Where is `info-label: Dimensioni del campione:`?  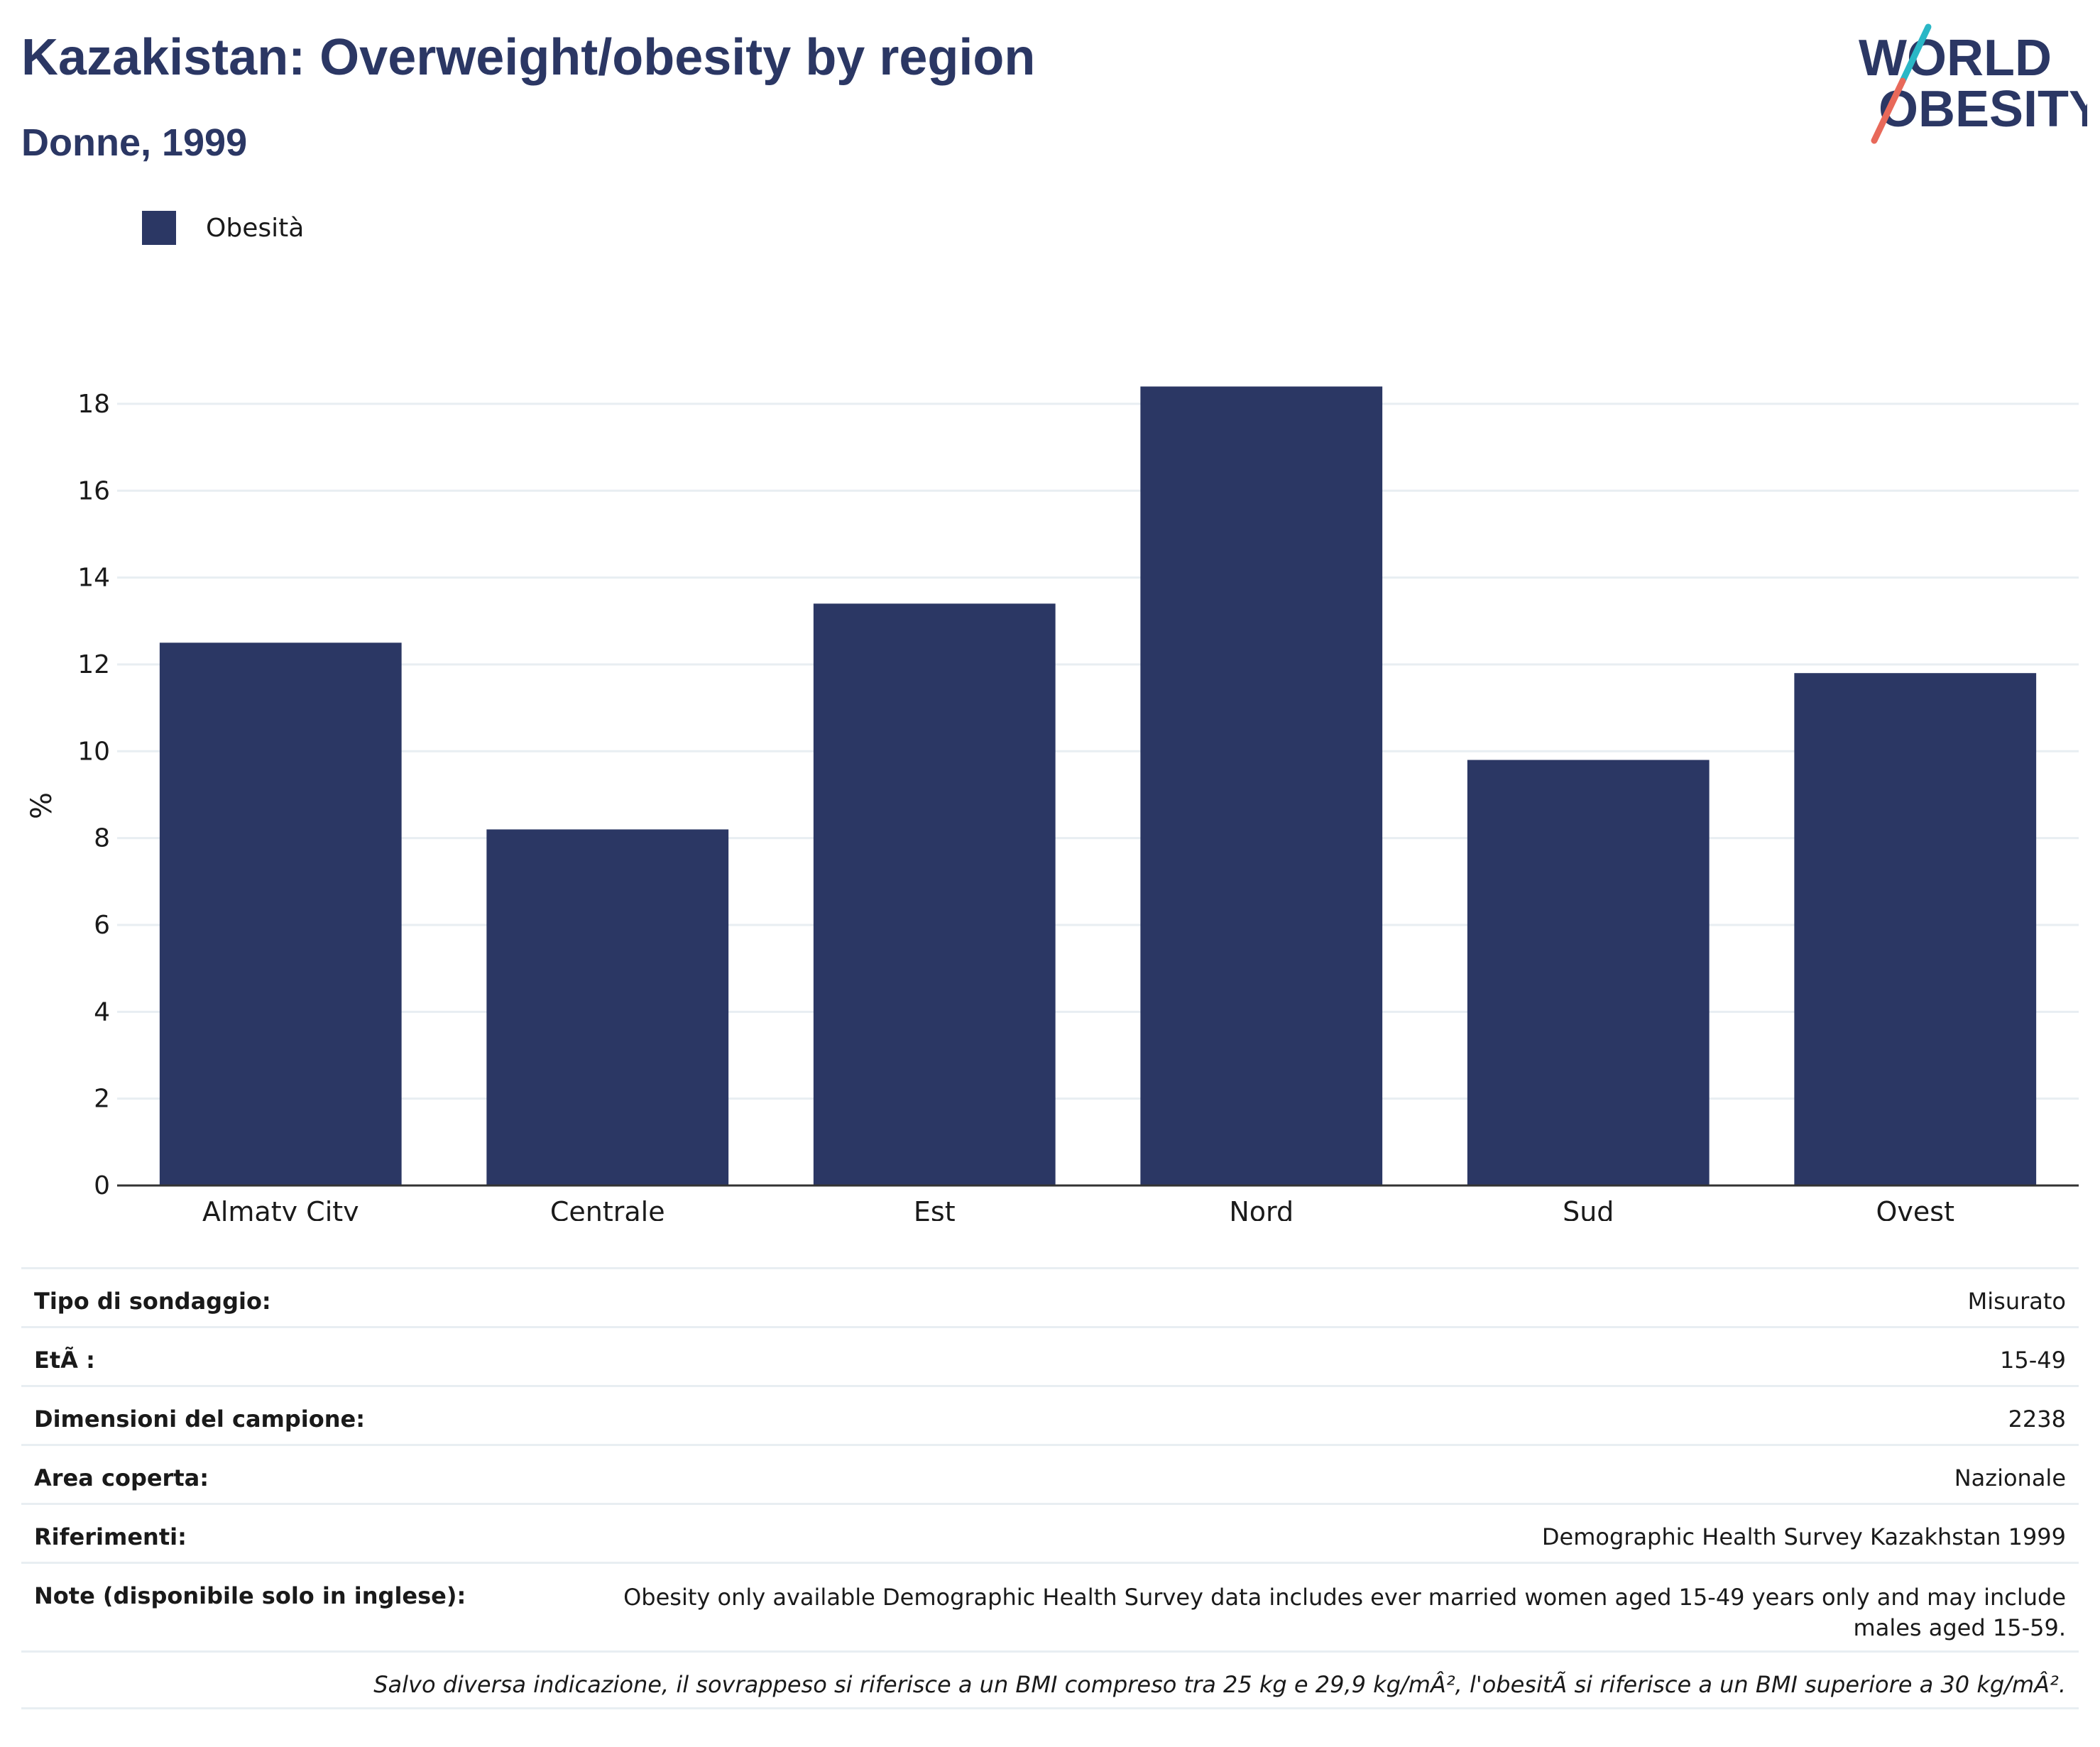 info-label: Dimensioni del campione: is located at coordinates (200, 1419).